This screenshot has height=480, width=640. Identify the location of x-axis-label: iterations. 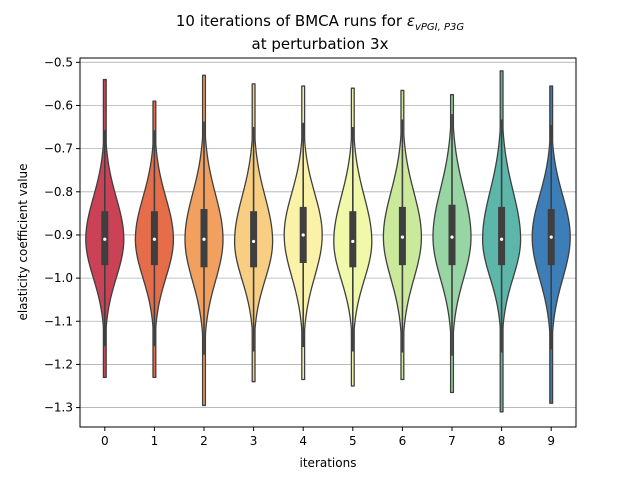
(328, 463).